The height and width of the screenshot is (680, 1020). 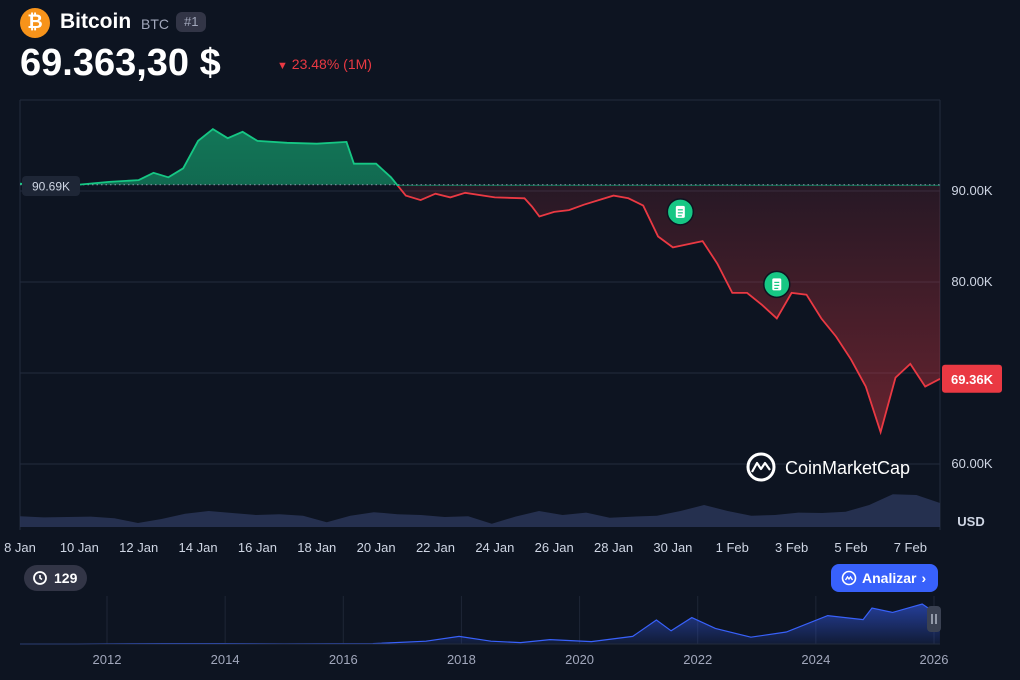 What do you see at coordinates (889, 578) in the screenshot?
I see `analyze-label: Analizar` at bounding box center [889, 578].